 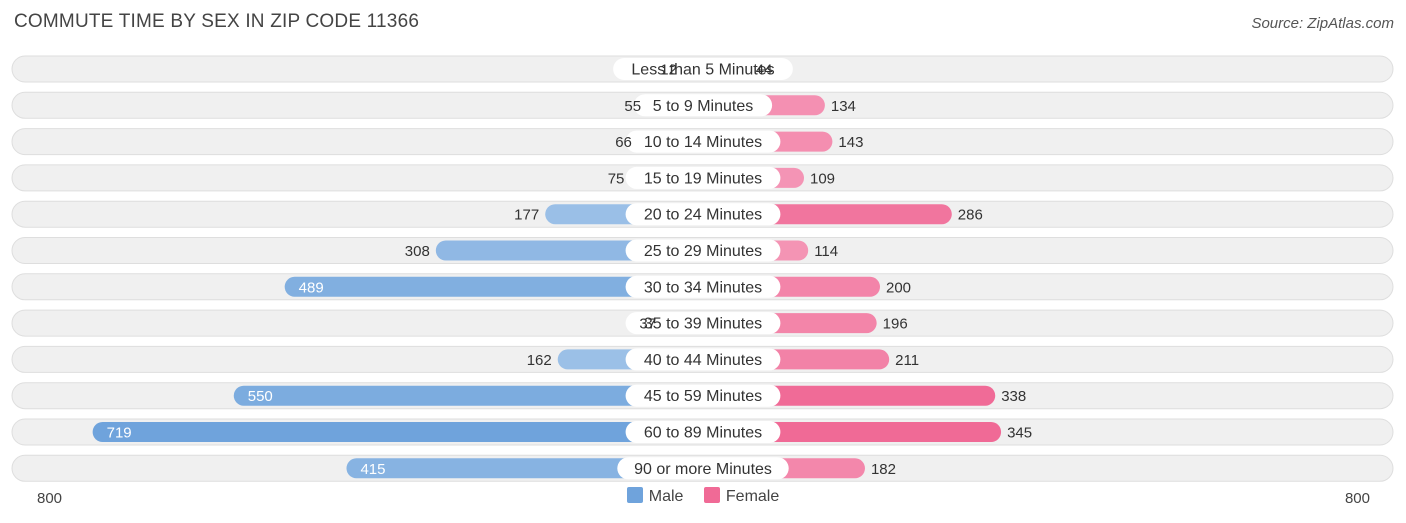 What do you see at coordinates (539, 360) in the screenshot?
I see `value-label-male: 162` at bounding box center [539, 360].